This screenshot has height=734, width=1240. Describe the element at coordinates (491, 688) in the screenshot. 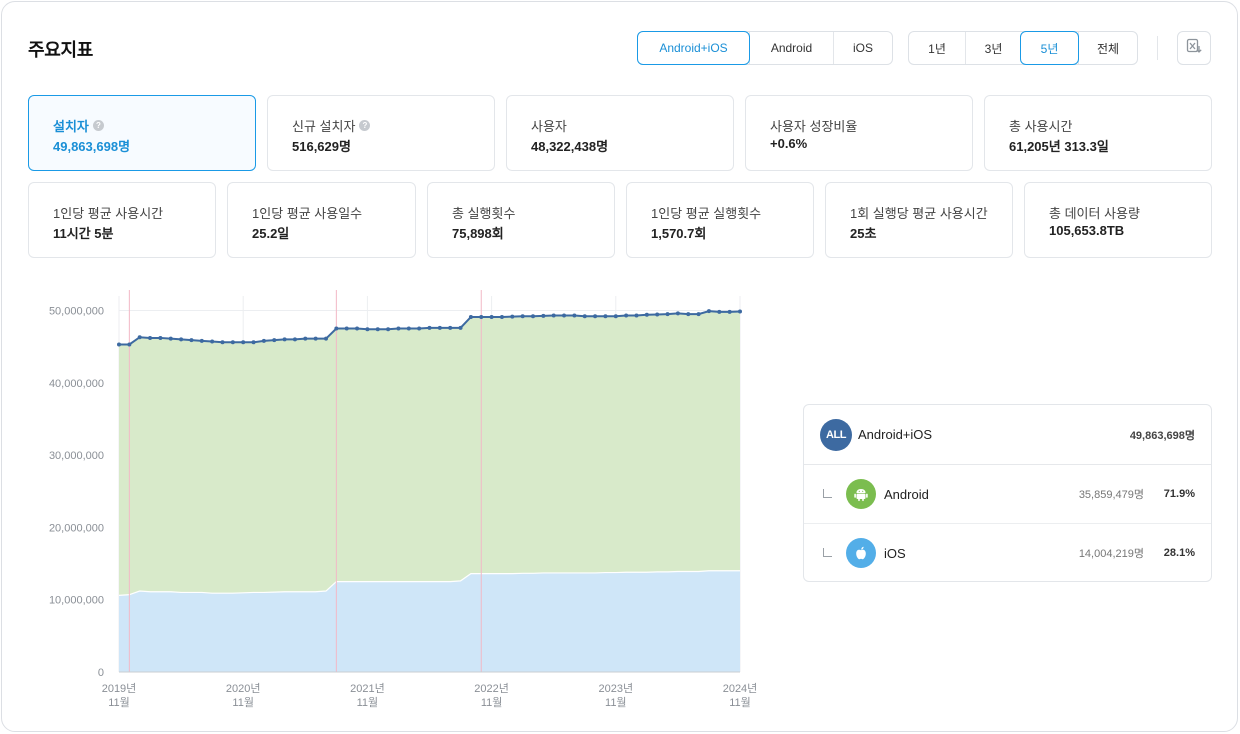

I see `x-tick-label: 2022년` at that location.